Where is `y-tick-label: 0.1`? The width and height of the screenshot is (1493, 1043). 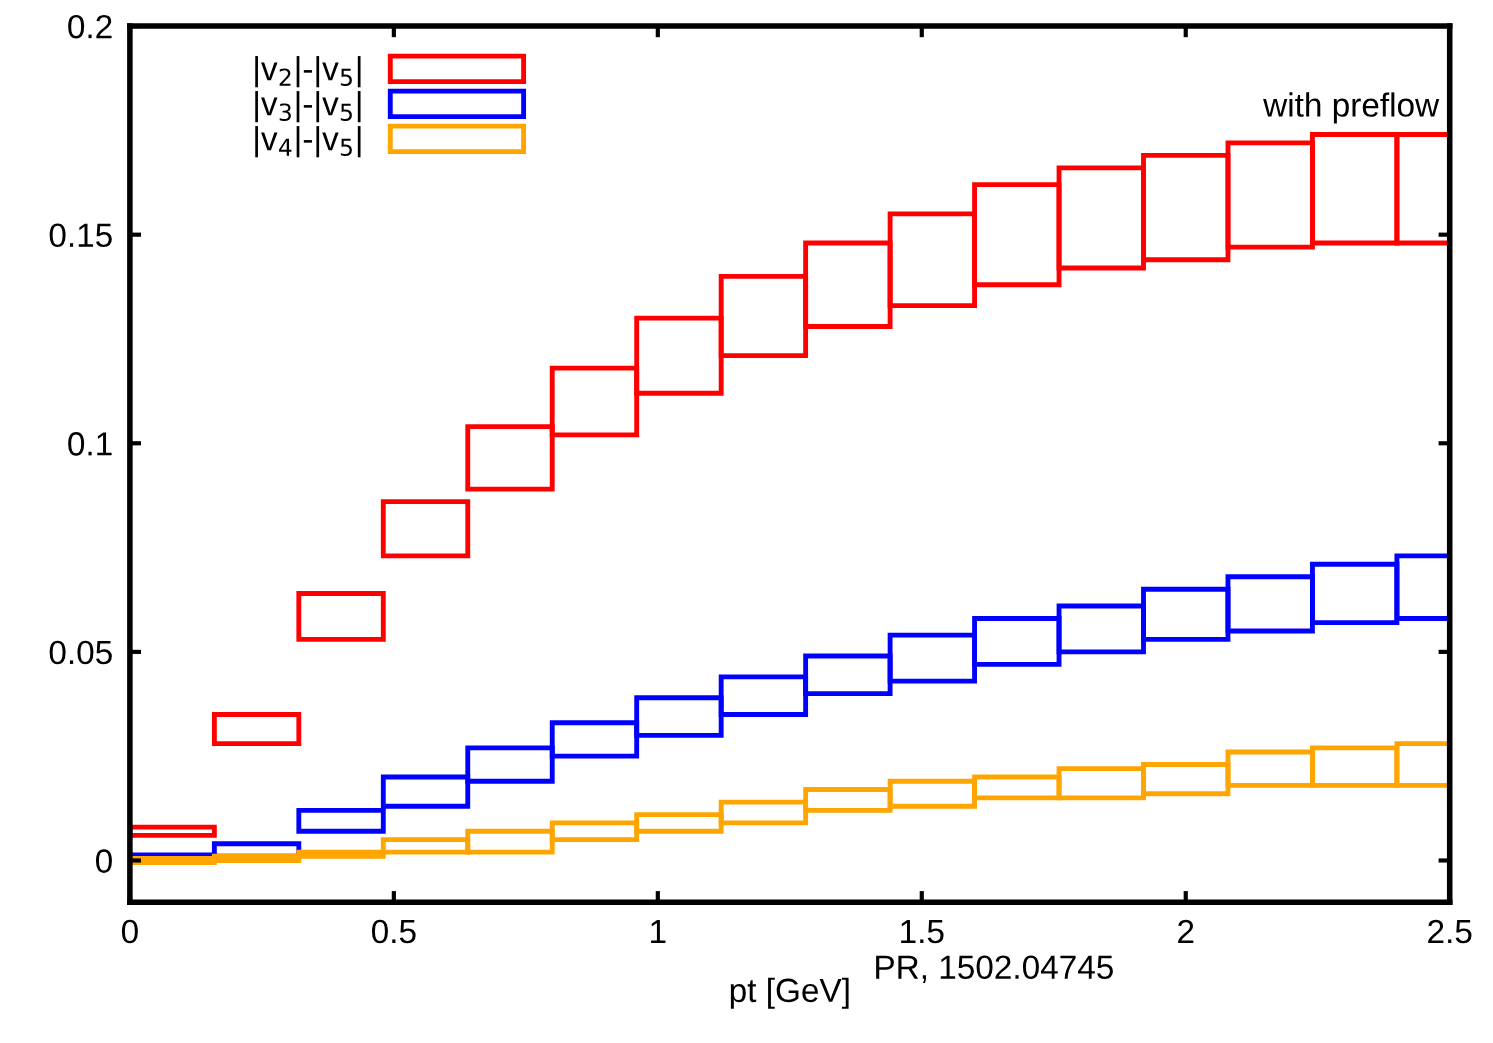
y-tick-label: 0.1 is located at coordinates (90, 444).